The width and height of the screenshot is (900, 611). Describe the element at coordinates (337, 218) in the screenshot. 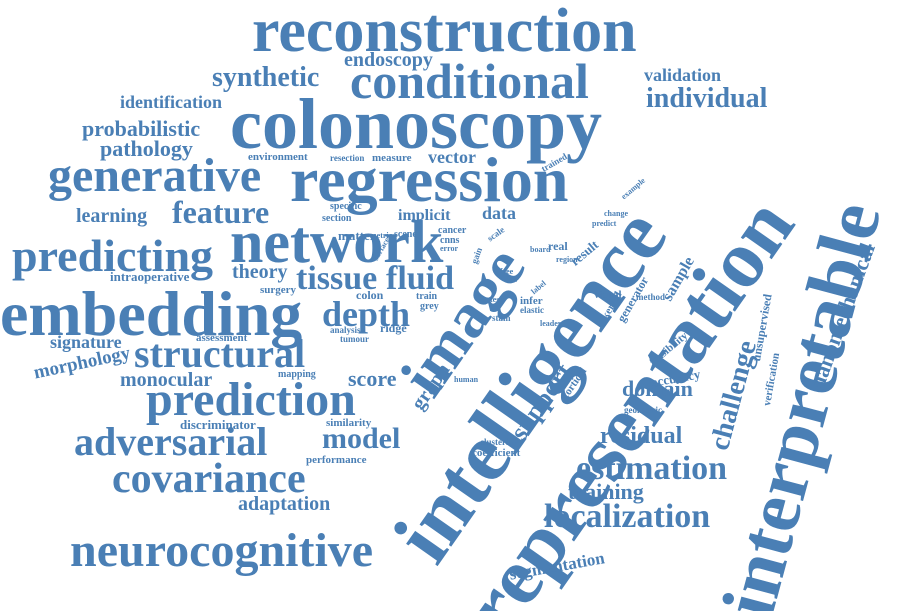

I see `word-section: section` at that location.